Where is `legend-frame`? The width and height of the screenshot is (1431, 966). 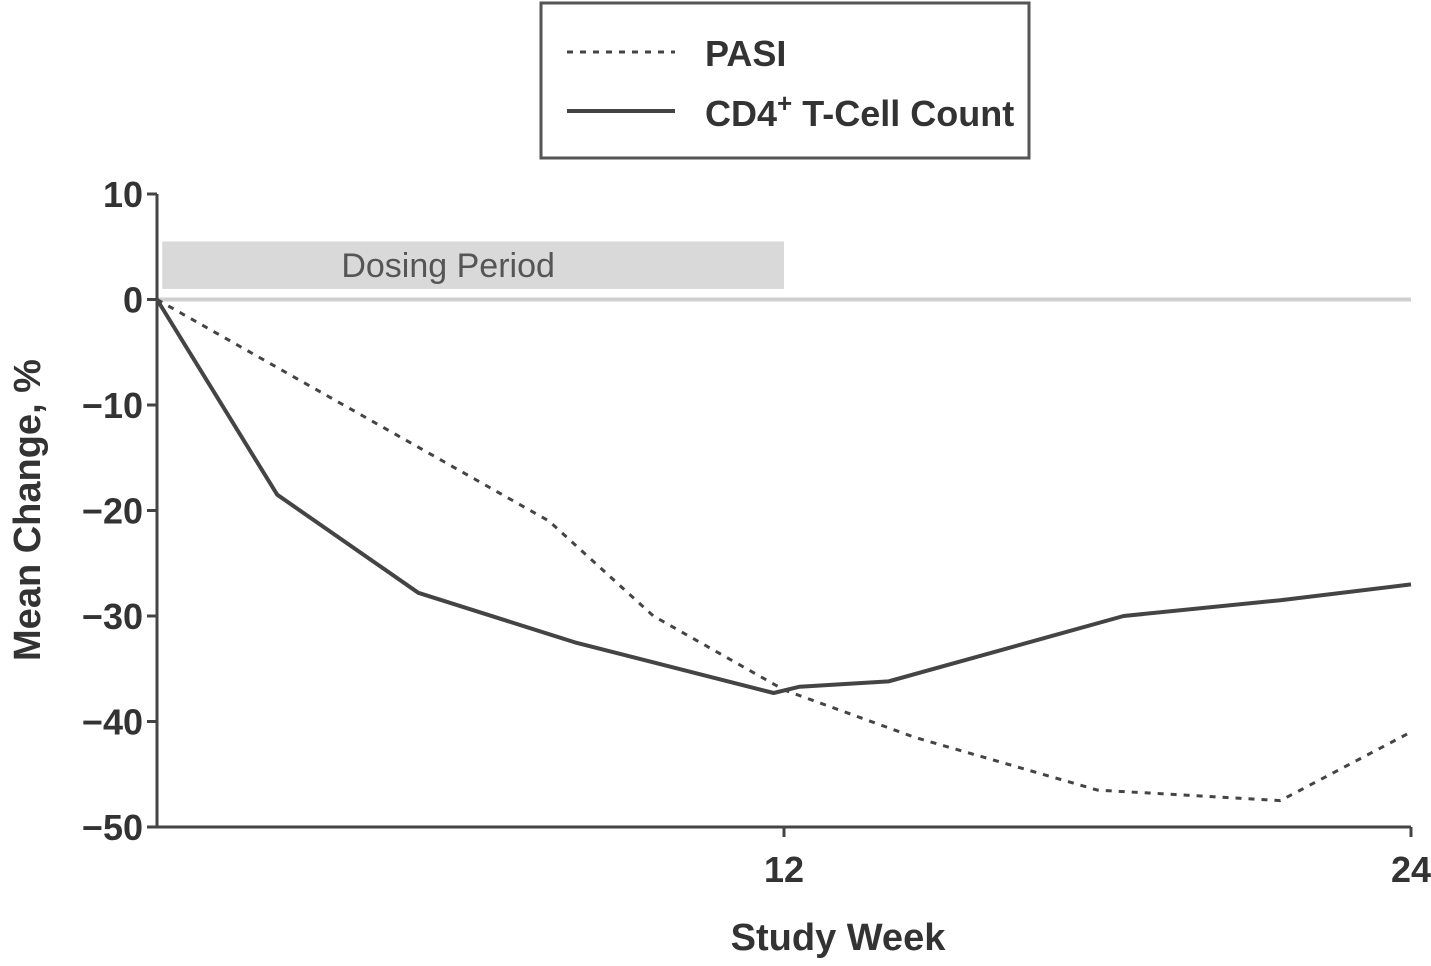
legend-frame is located at coordinates (785, 80).